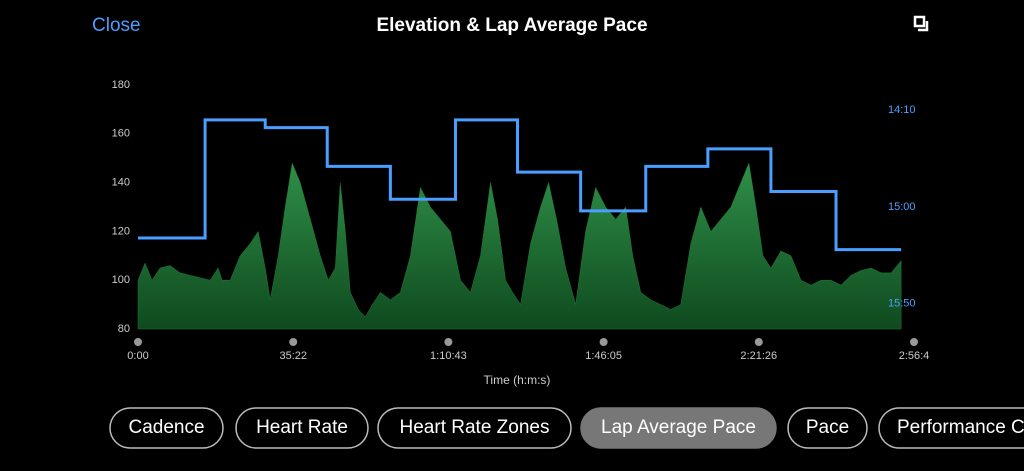 This screenshot has width=1024, height=471. I want to click on tab-label: Pace, so click(827, 427).